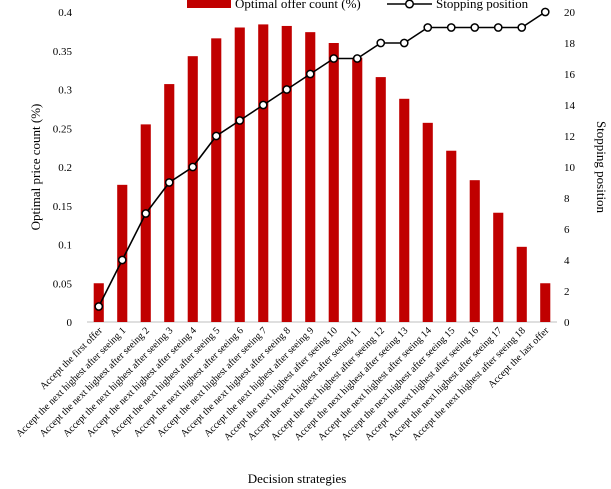 This screenshot has width=611, height=489. Describe the element at coordinates (63, 52) in the screenshot. I see `y-tick-label: 0.35` at that location.